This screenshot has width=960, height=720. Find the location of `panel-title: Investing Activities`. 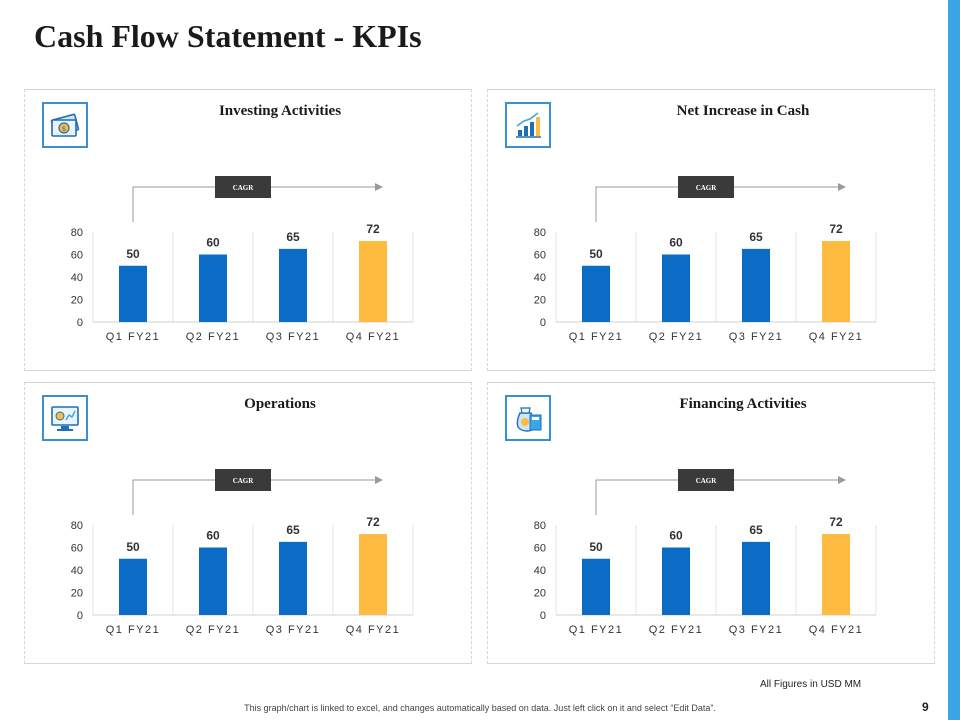

panel-title: Investing Activities is located at coordinates (280, 111).